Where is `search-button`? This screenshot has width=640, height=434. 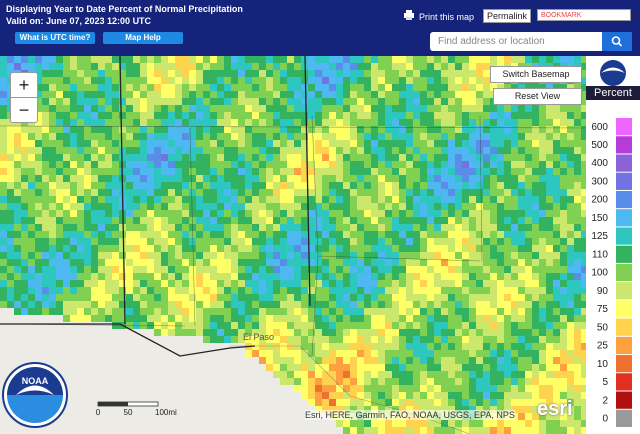 search-button is located at coordinates (617, 41).